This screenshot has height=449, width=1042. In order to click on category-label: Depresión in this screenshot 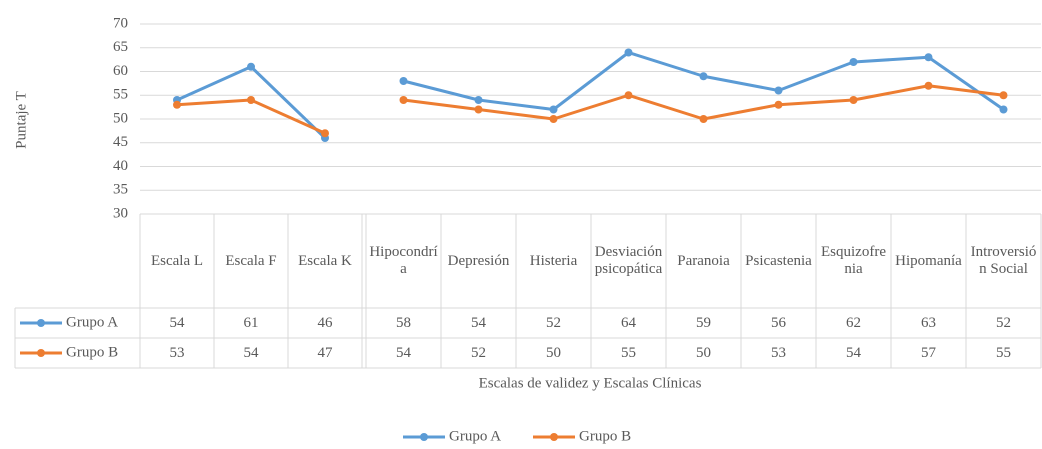, I will do `click(478, 260)`.